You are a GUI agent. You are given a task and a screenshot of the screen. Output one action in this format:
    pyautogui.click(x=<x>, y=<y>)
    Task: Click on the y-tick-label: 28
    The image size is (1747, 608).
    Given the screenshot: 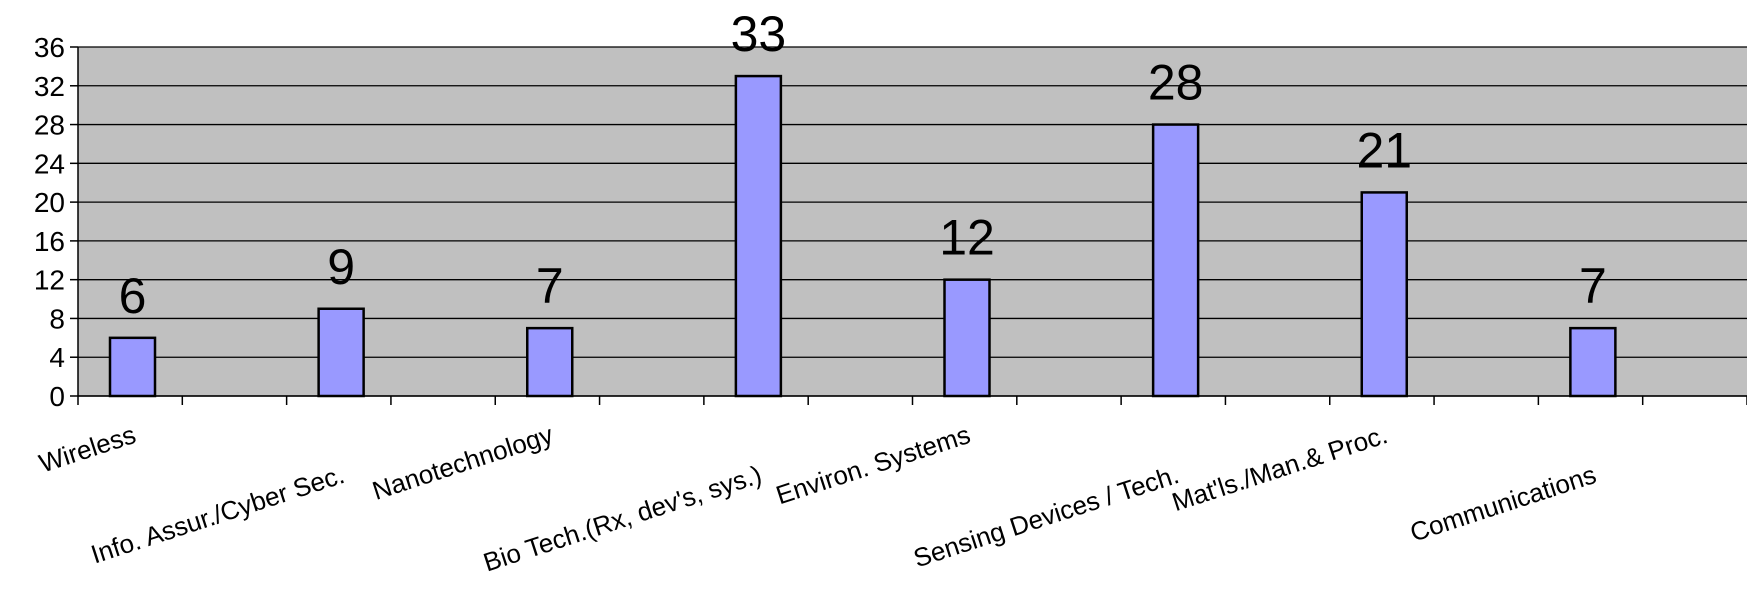 What is the action you would take?
    pyautogui.click(x=49, y=125)
    